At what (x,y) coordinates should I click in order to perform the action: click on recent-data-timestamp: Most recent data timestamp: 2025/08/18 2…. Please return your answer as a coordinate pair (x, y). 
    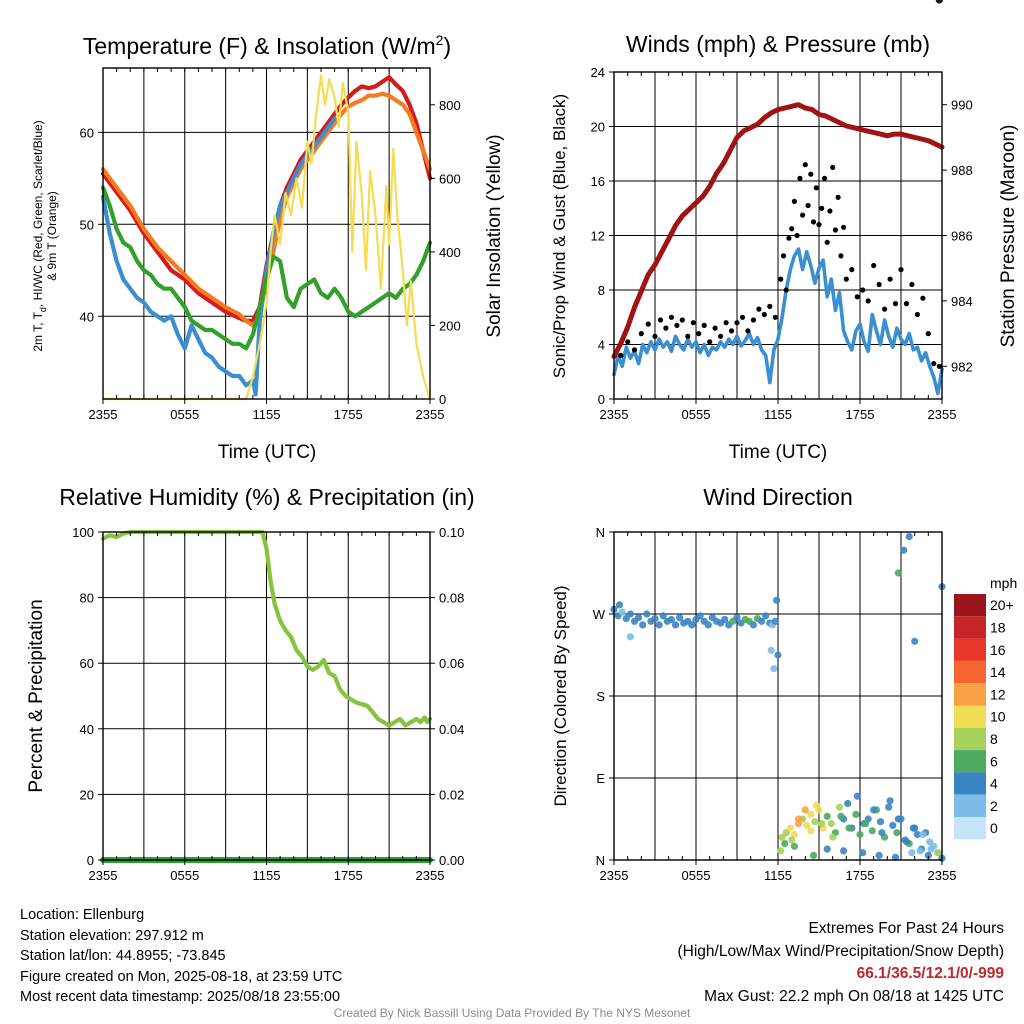
    Looking at the image, I should click on (180, 997).